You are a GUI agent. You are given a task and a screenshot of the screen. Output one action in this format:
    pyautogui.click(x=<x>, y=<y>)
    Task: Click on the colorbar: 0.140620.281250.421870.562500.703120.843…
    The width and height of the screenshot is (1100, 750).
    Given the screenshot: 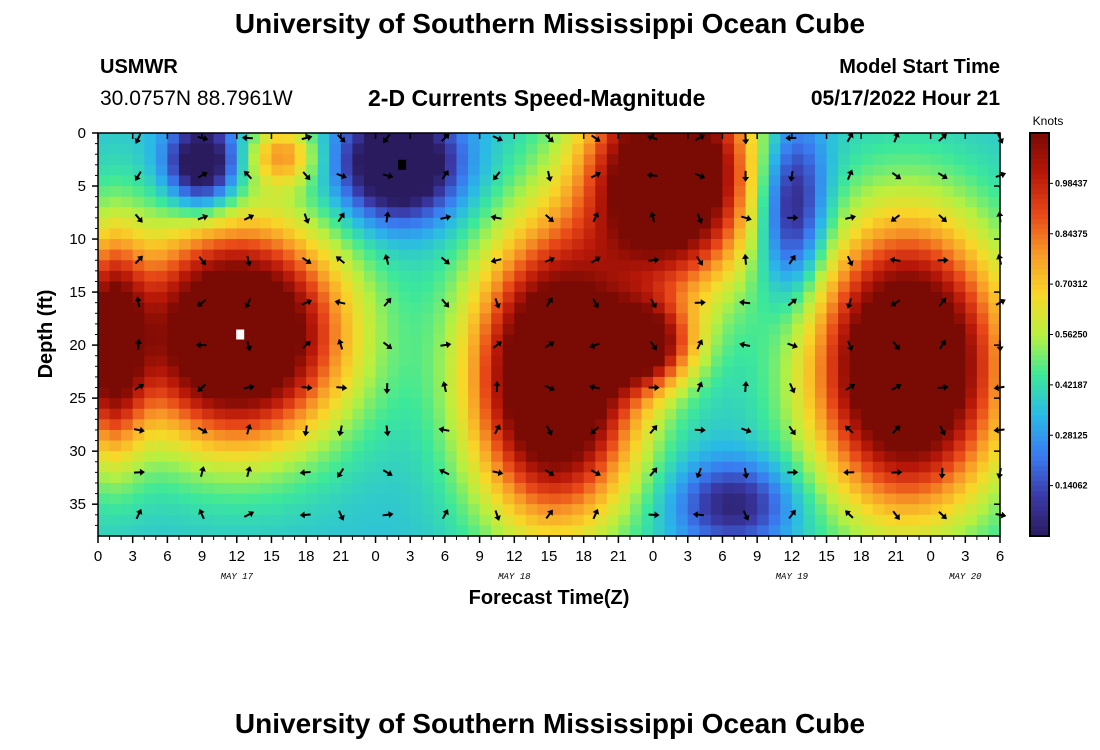 What is the action you would take?
    pyautogui.click(x=1058, y=334)
    